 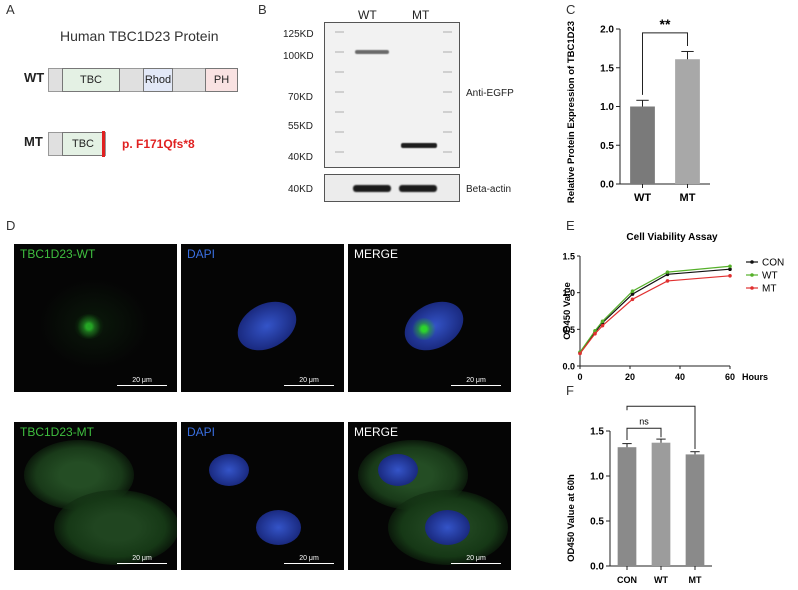 I want to click on micro-mt-merge: MERGE 20 μm, so click(x=429, y=496).